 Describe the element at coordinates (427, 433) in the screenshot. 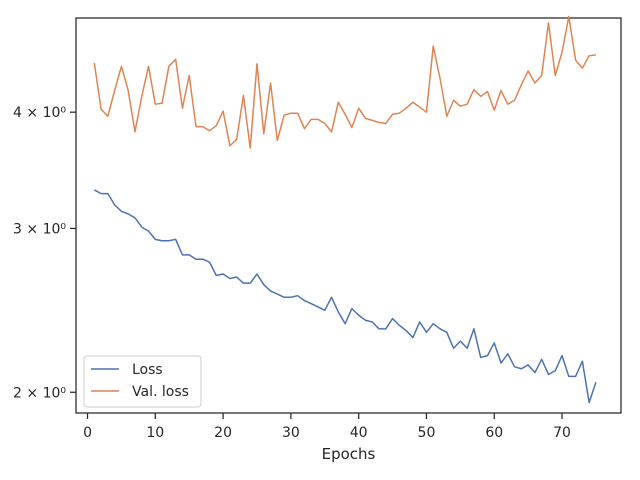

I see `x-tick-label: 50` at that location.